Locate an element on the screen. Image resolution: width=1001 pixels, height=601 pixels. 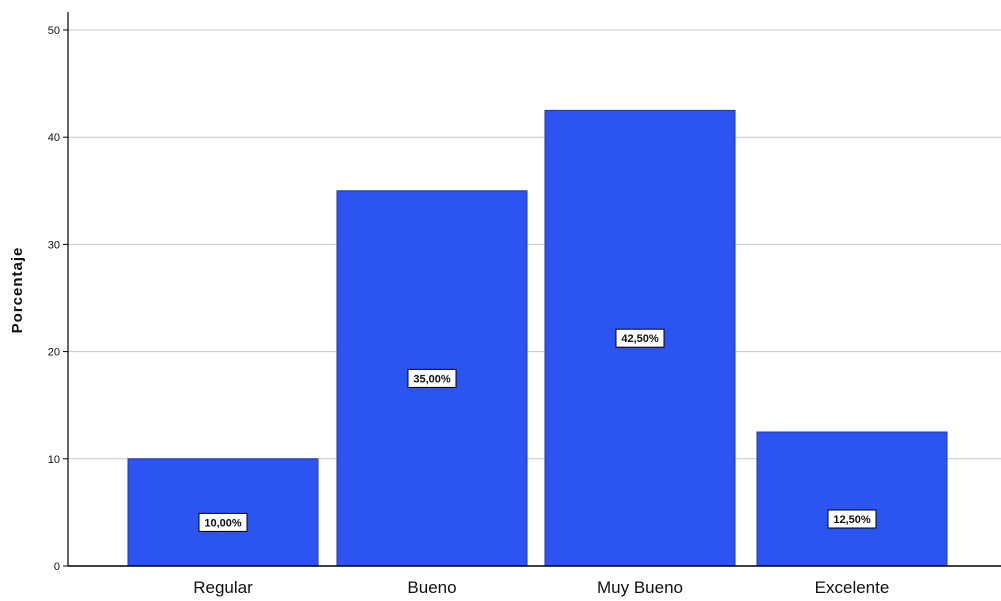
y-tick-label: 0 is located at coordinates (57, 567).